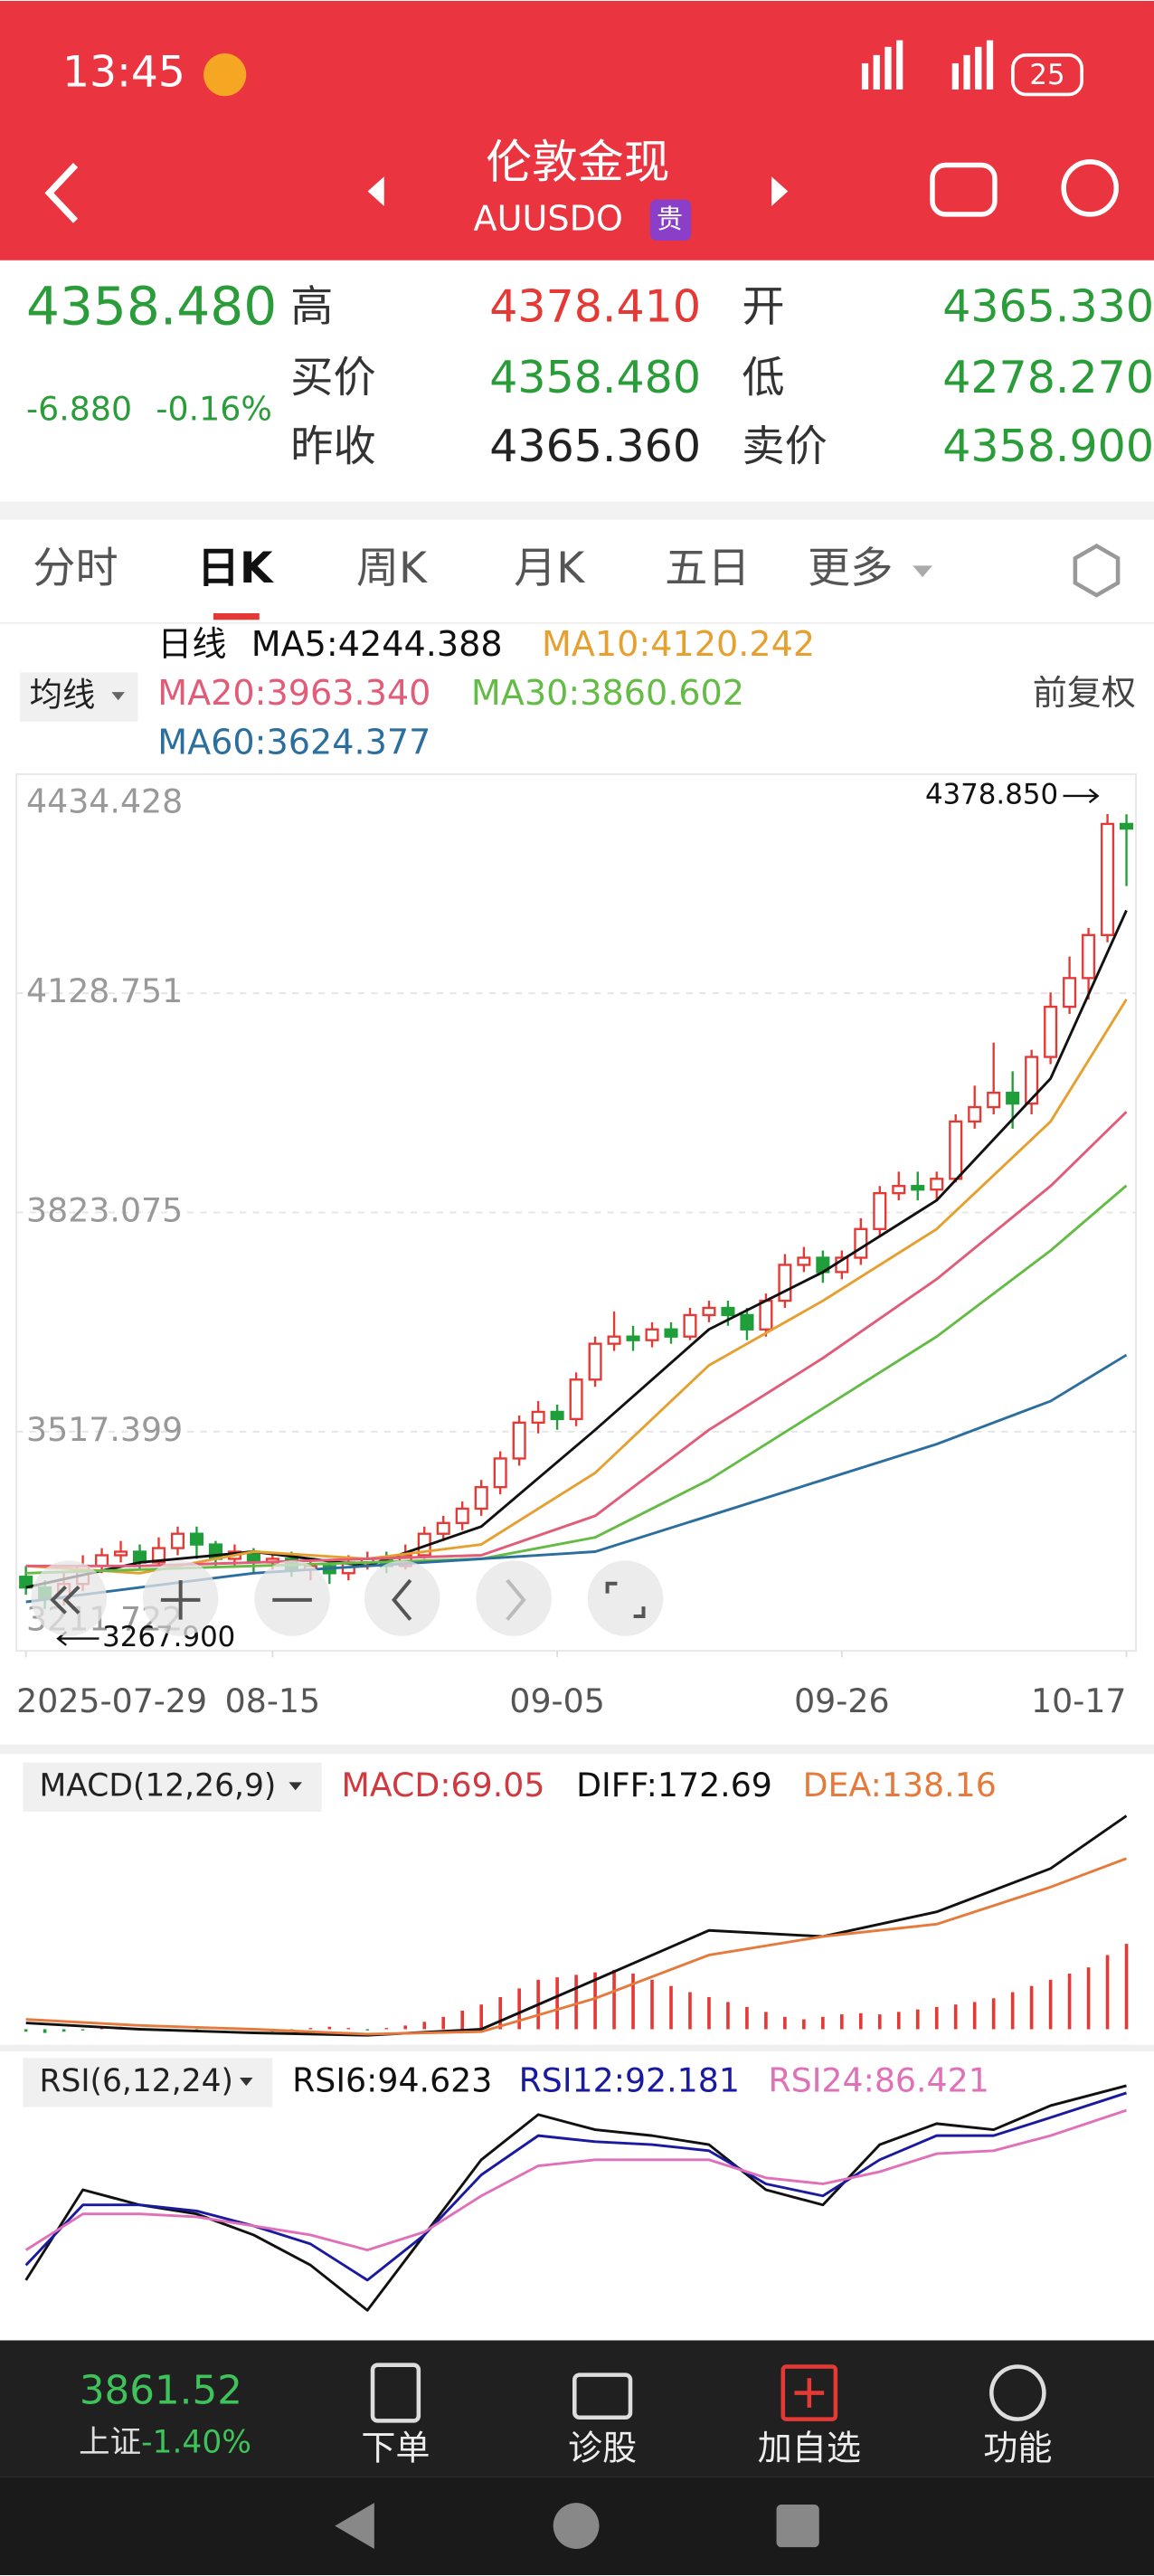 The height and width of the screenshot is (2576, 1154). What do you see at coordinates (1078, 1700) in the screenshot?
I see `x-tick-label: 10-17` at bounding box center [1078, 1700].